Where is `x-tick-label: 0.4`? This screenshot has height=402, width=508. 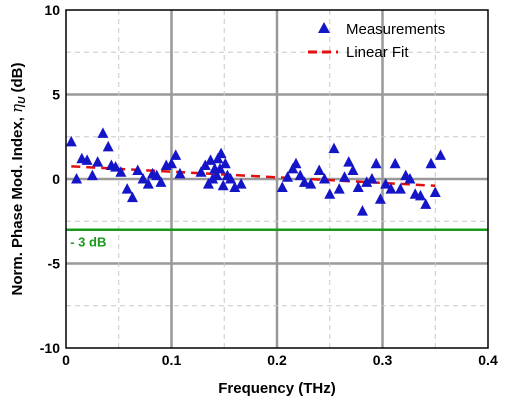
x-tick-label: 0.4 is located at coordinates (488, 360).